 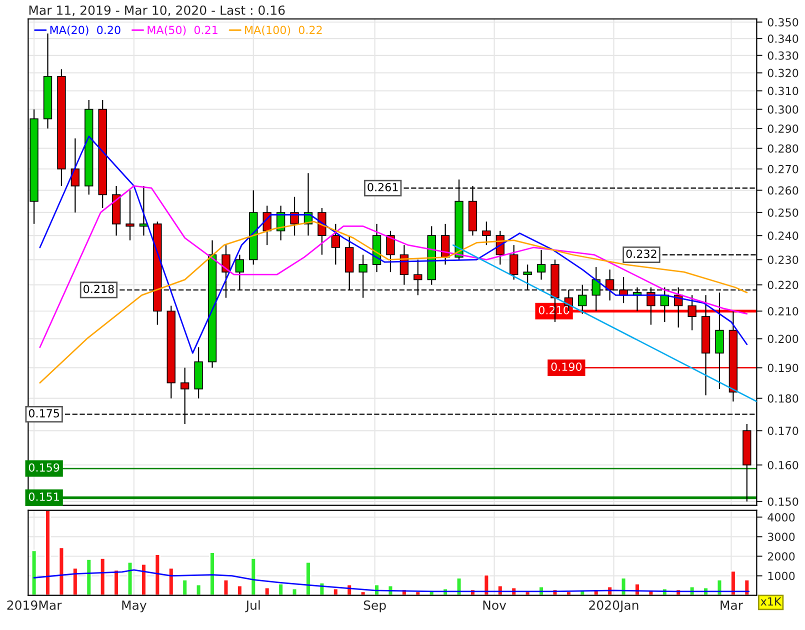 What do you see at coordinates (783, 73) in the screenshot?
I see `y-tick-label: 0.320` at bounding box center [783, 73].